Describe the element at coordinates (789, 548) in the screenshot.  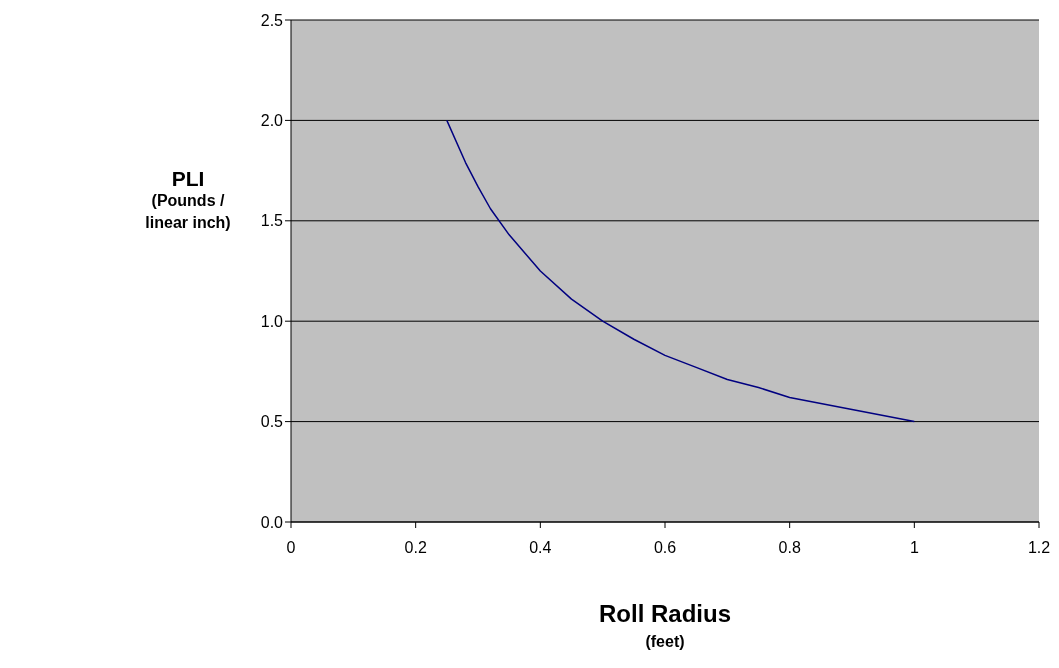
I see `x-tick-label: 0.8` at that location.